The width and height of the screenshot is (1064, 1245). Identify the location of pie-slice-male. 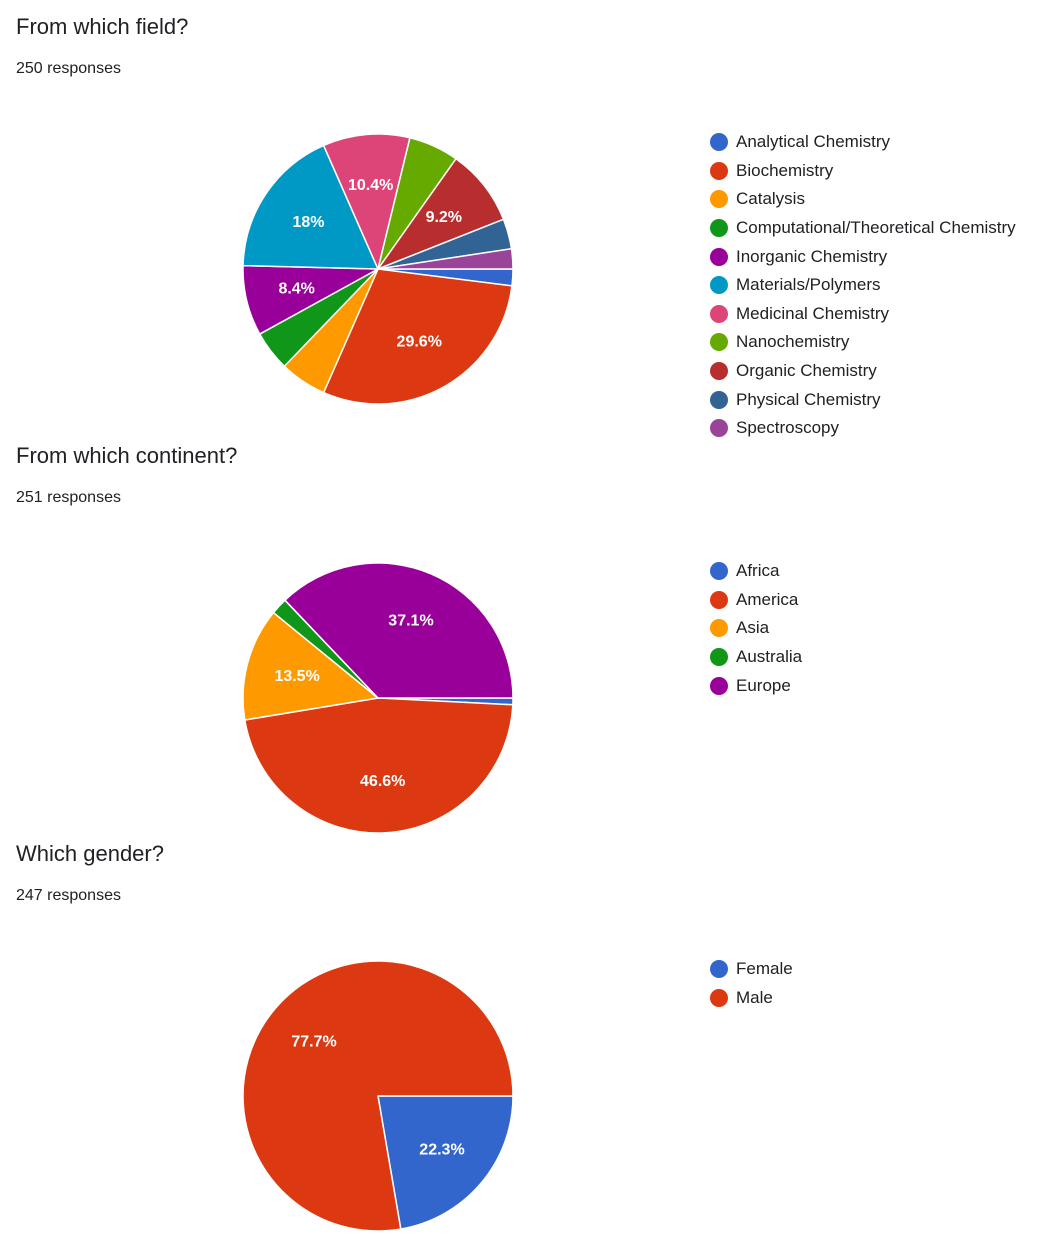
(378, 1096).